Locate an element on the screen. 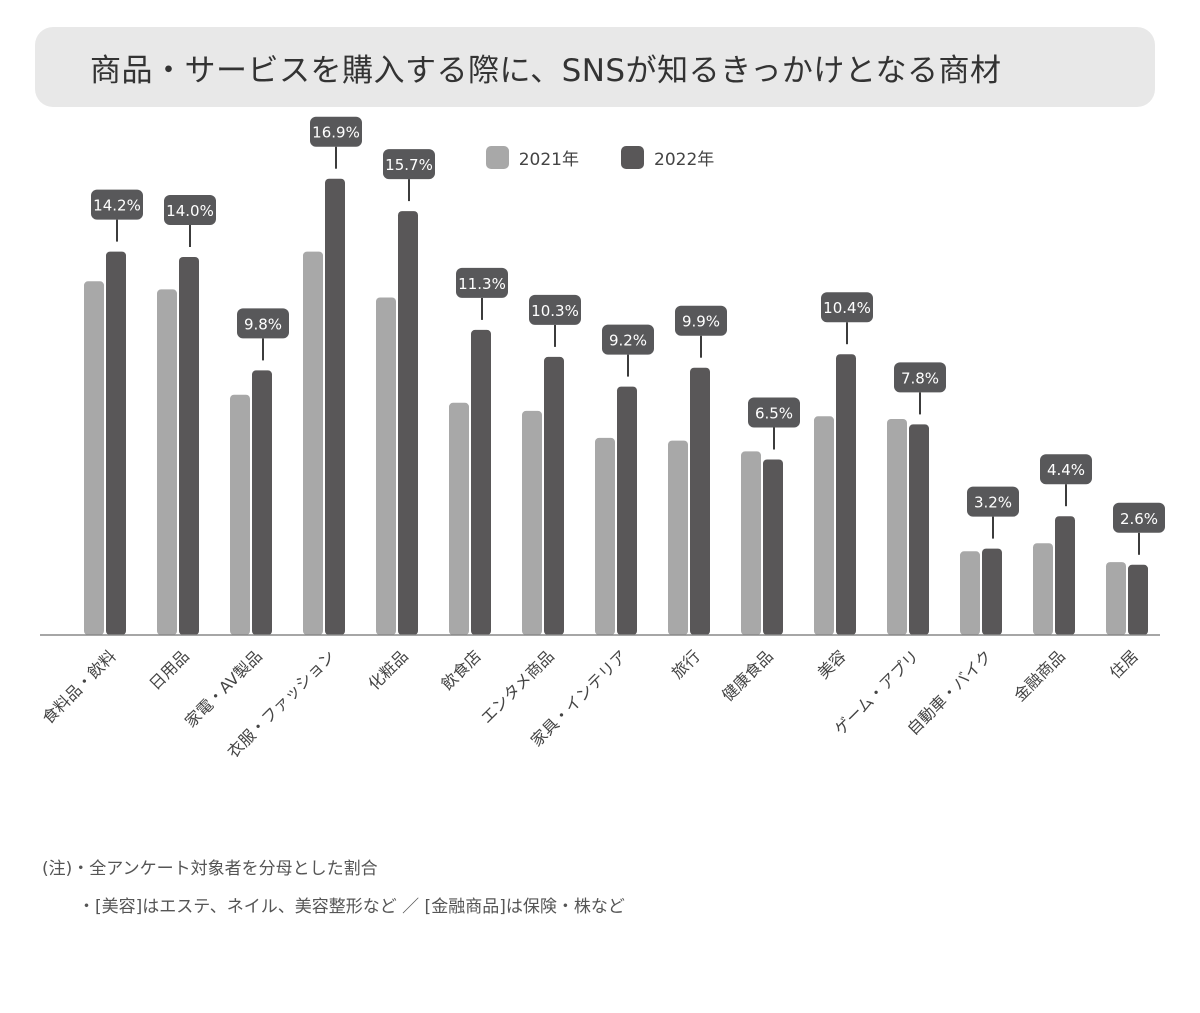 The height and width of the screenshot is (1013, 1200). data-label-1: 14.0% is located at coordinates (190, 211).